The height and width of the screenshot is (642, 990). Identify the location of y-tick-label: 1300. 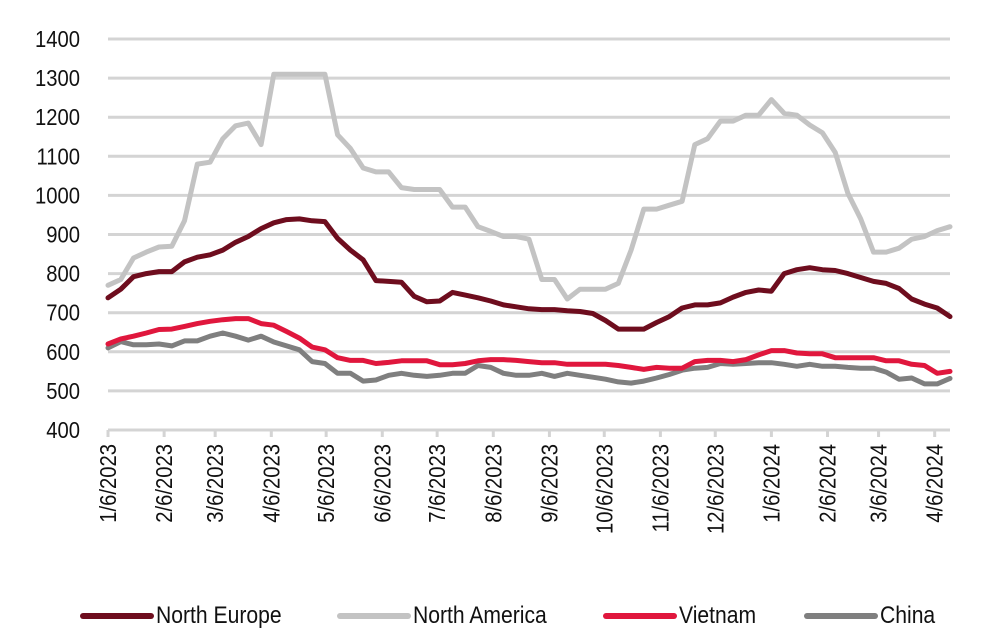
(57, 78).